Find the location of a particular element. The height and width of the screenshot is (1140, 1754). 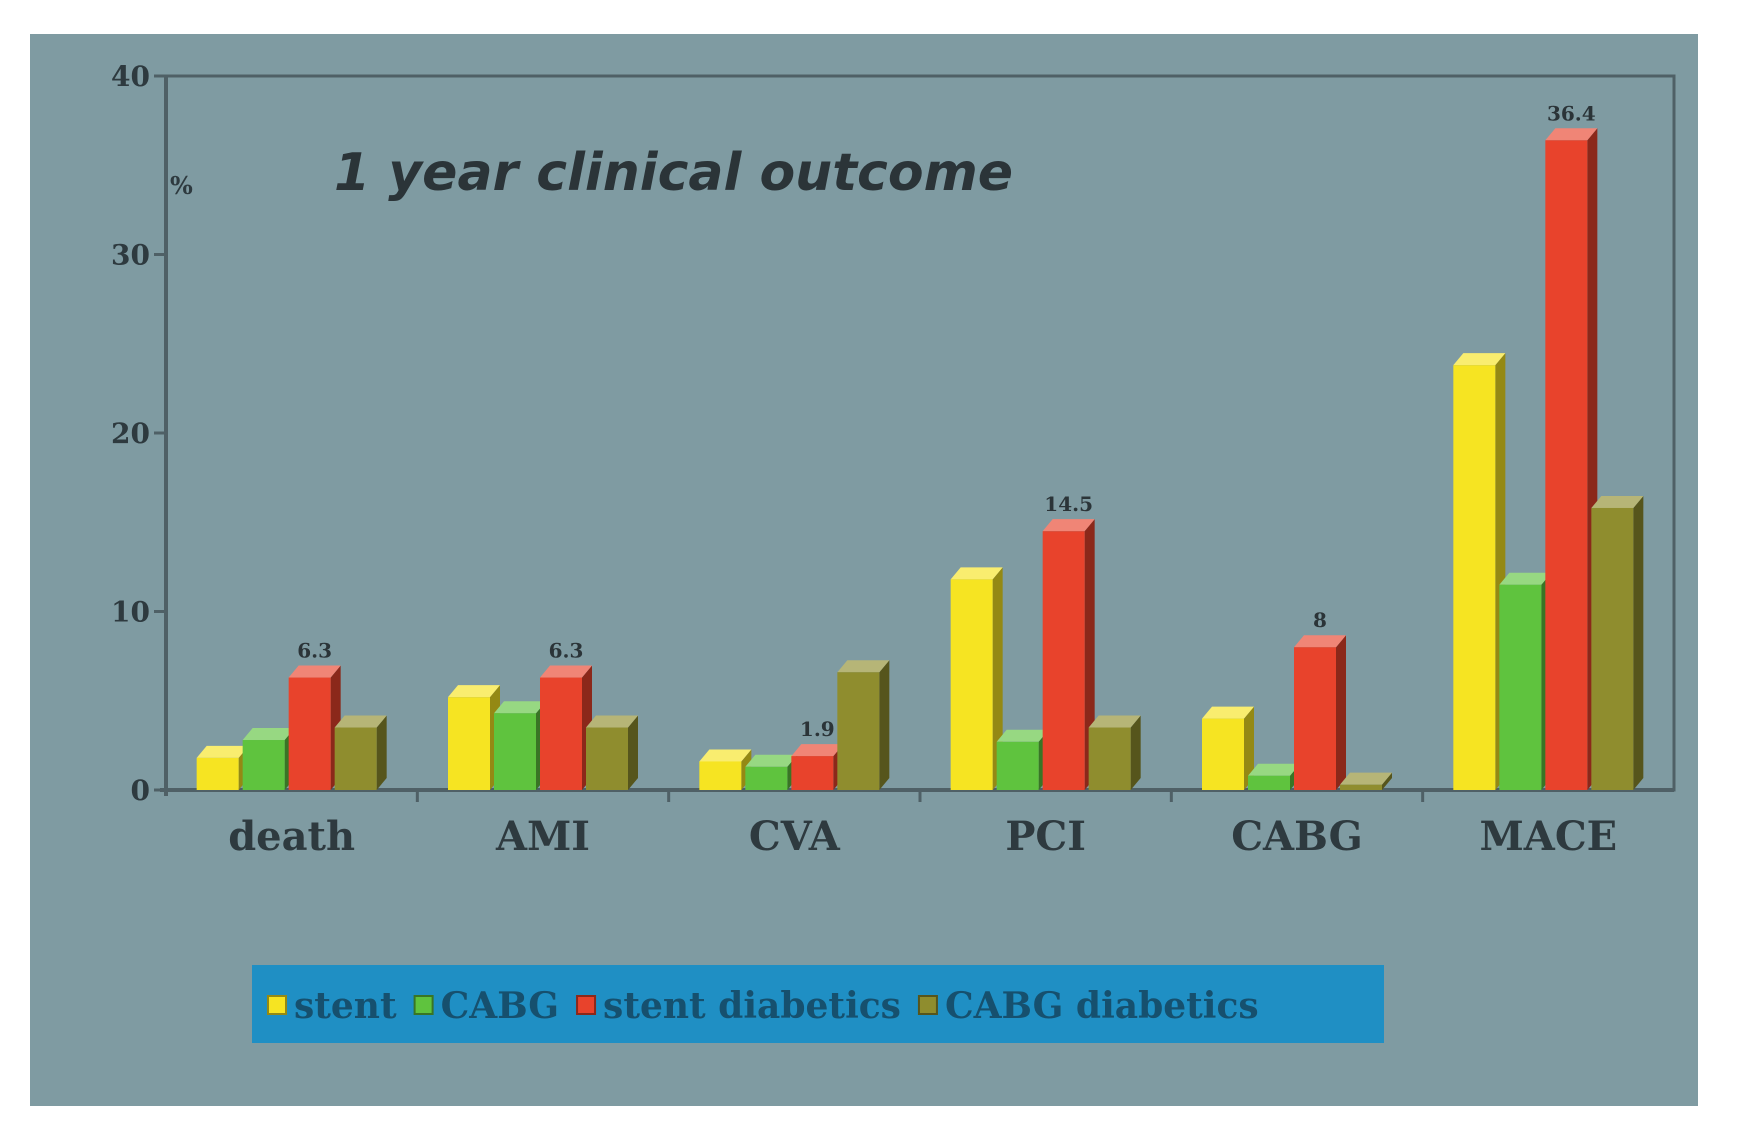

data-label: 36.4 is located at coordinates (1571, 113).